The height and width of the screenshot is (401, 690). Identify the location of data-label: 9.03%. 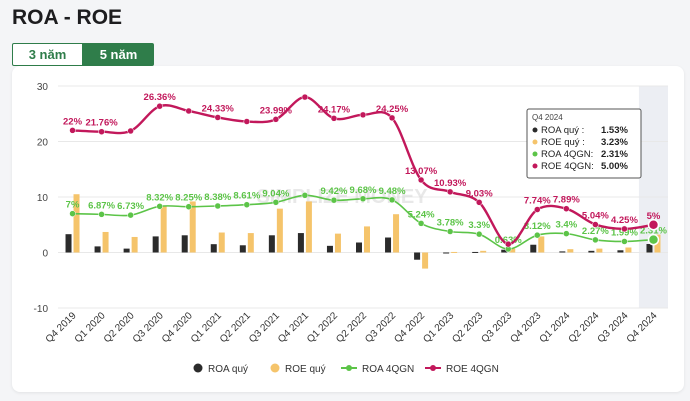
(479, 193).